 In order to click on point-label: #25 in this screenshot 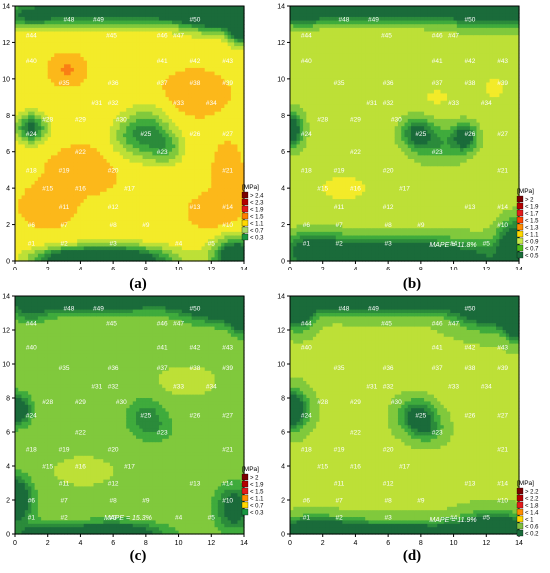, I will do `click(420, 416)`.